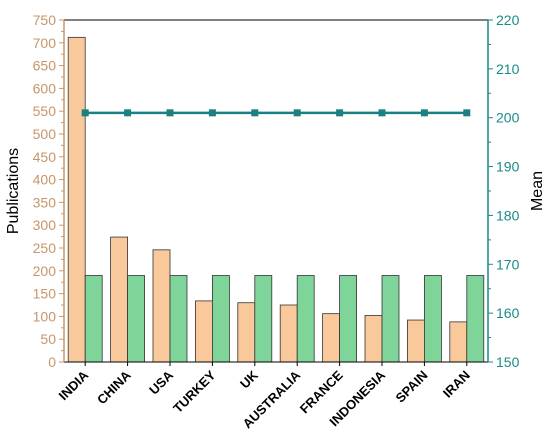 The image size is (550, 448). What do you see at coordinates (45, 248) in the screenshot?
I see `left-tick-label: 250` at bounding box center [45, 248].